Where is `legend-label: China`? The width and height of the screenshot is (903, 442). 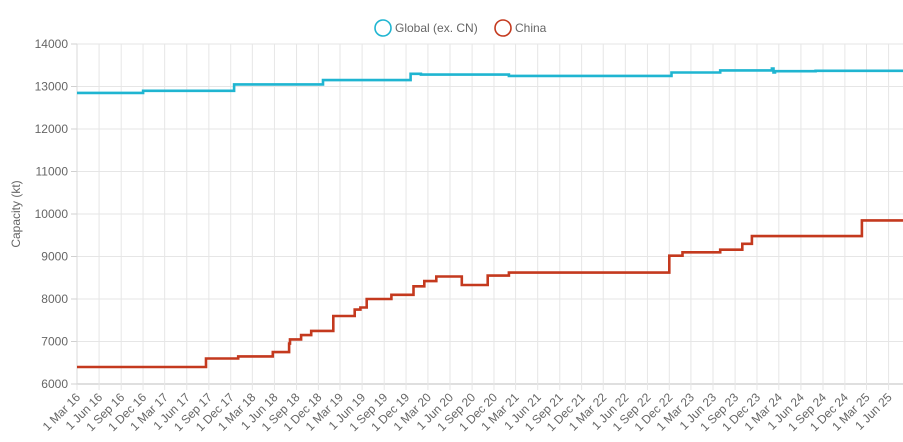
legend-label: China is located at coordinates (531, 28).